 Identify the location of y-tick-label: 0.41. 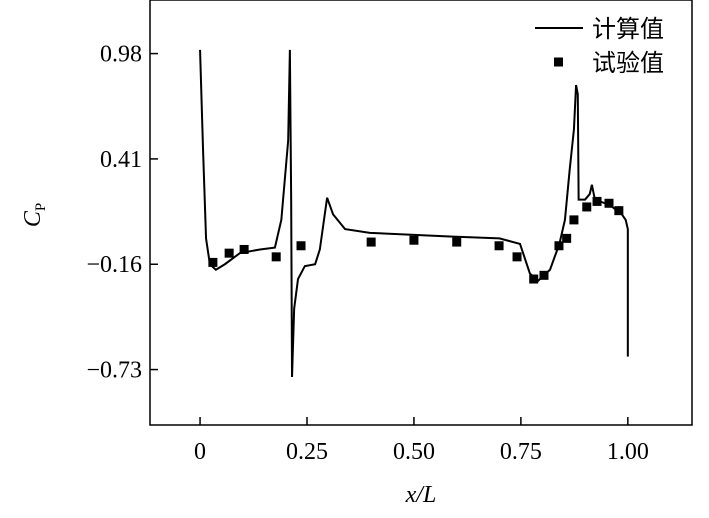
(121, 160).